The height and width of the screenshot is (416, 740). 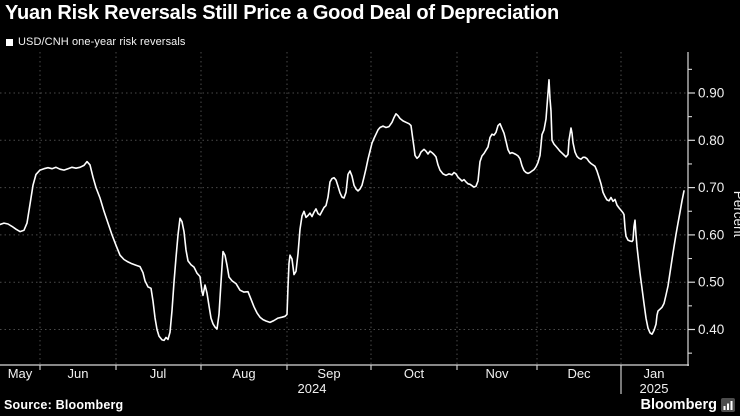 I want to click on y-axis-tick-label: 0.50, so click(x=711, y=282).